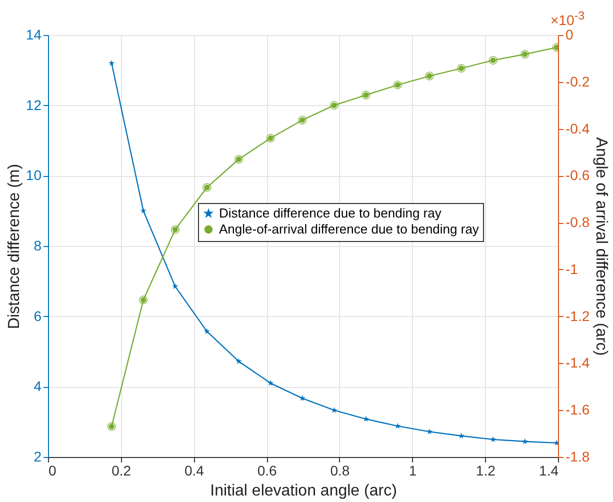  Describe the element at coordinates (578, 456) in the screenshot. I see `y2-tick-label: -1.8` at that location.